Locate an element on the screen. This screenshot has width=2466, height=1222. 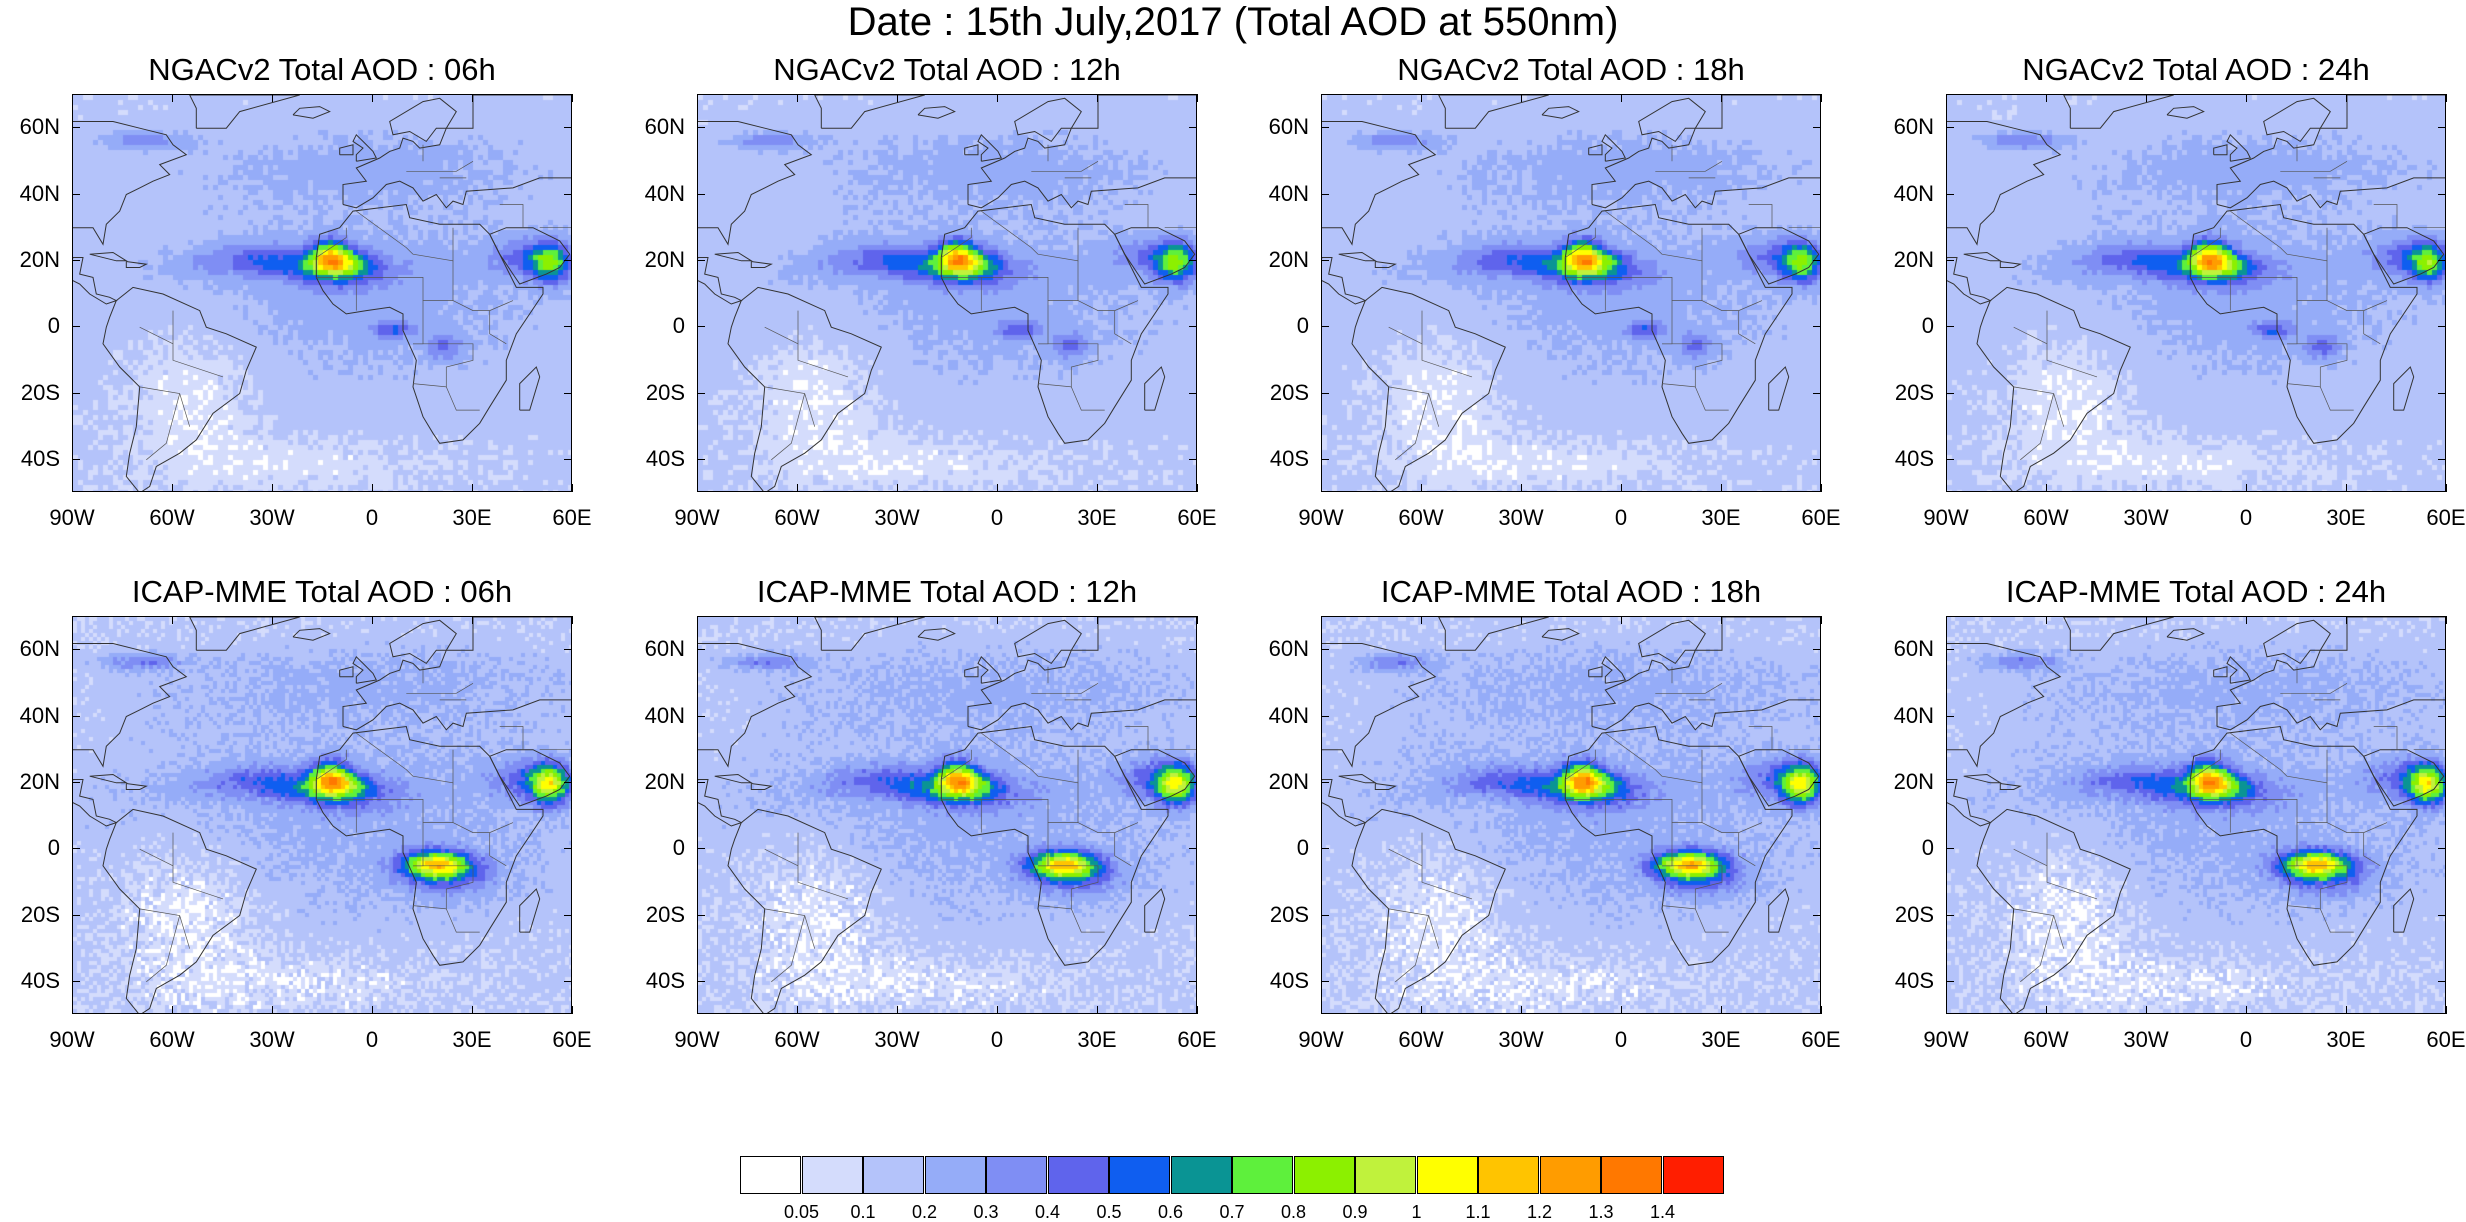
lon-tick-label: 30W is located at coordinates (272, 517).